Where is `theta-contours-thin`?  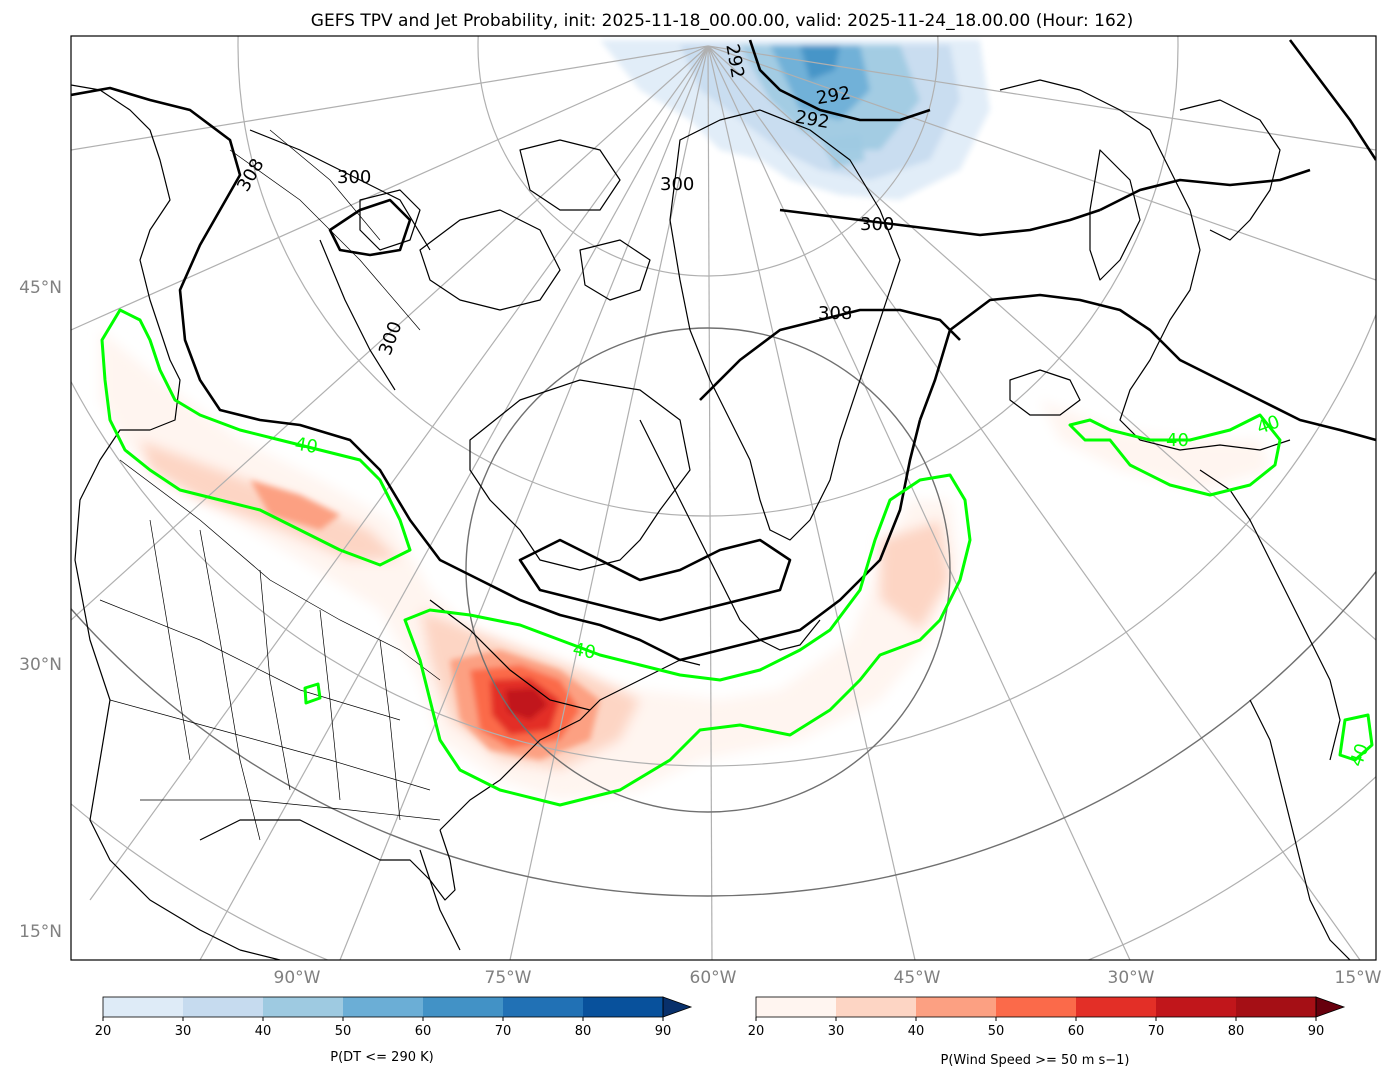 theta-contours-thin is located at coordinates (420, 420).